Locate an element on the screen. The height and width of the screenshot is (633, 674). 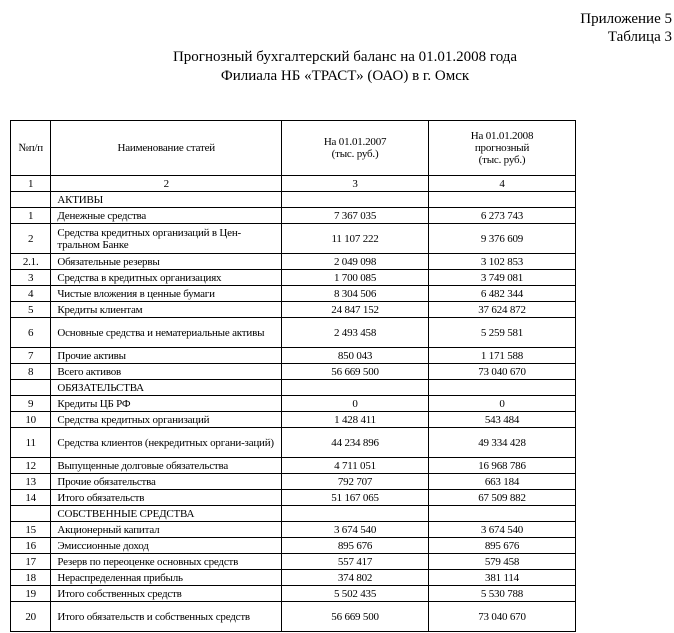
row-number: 16 is located at coordinates (30, 545).